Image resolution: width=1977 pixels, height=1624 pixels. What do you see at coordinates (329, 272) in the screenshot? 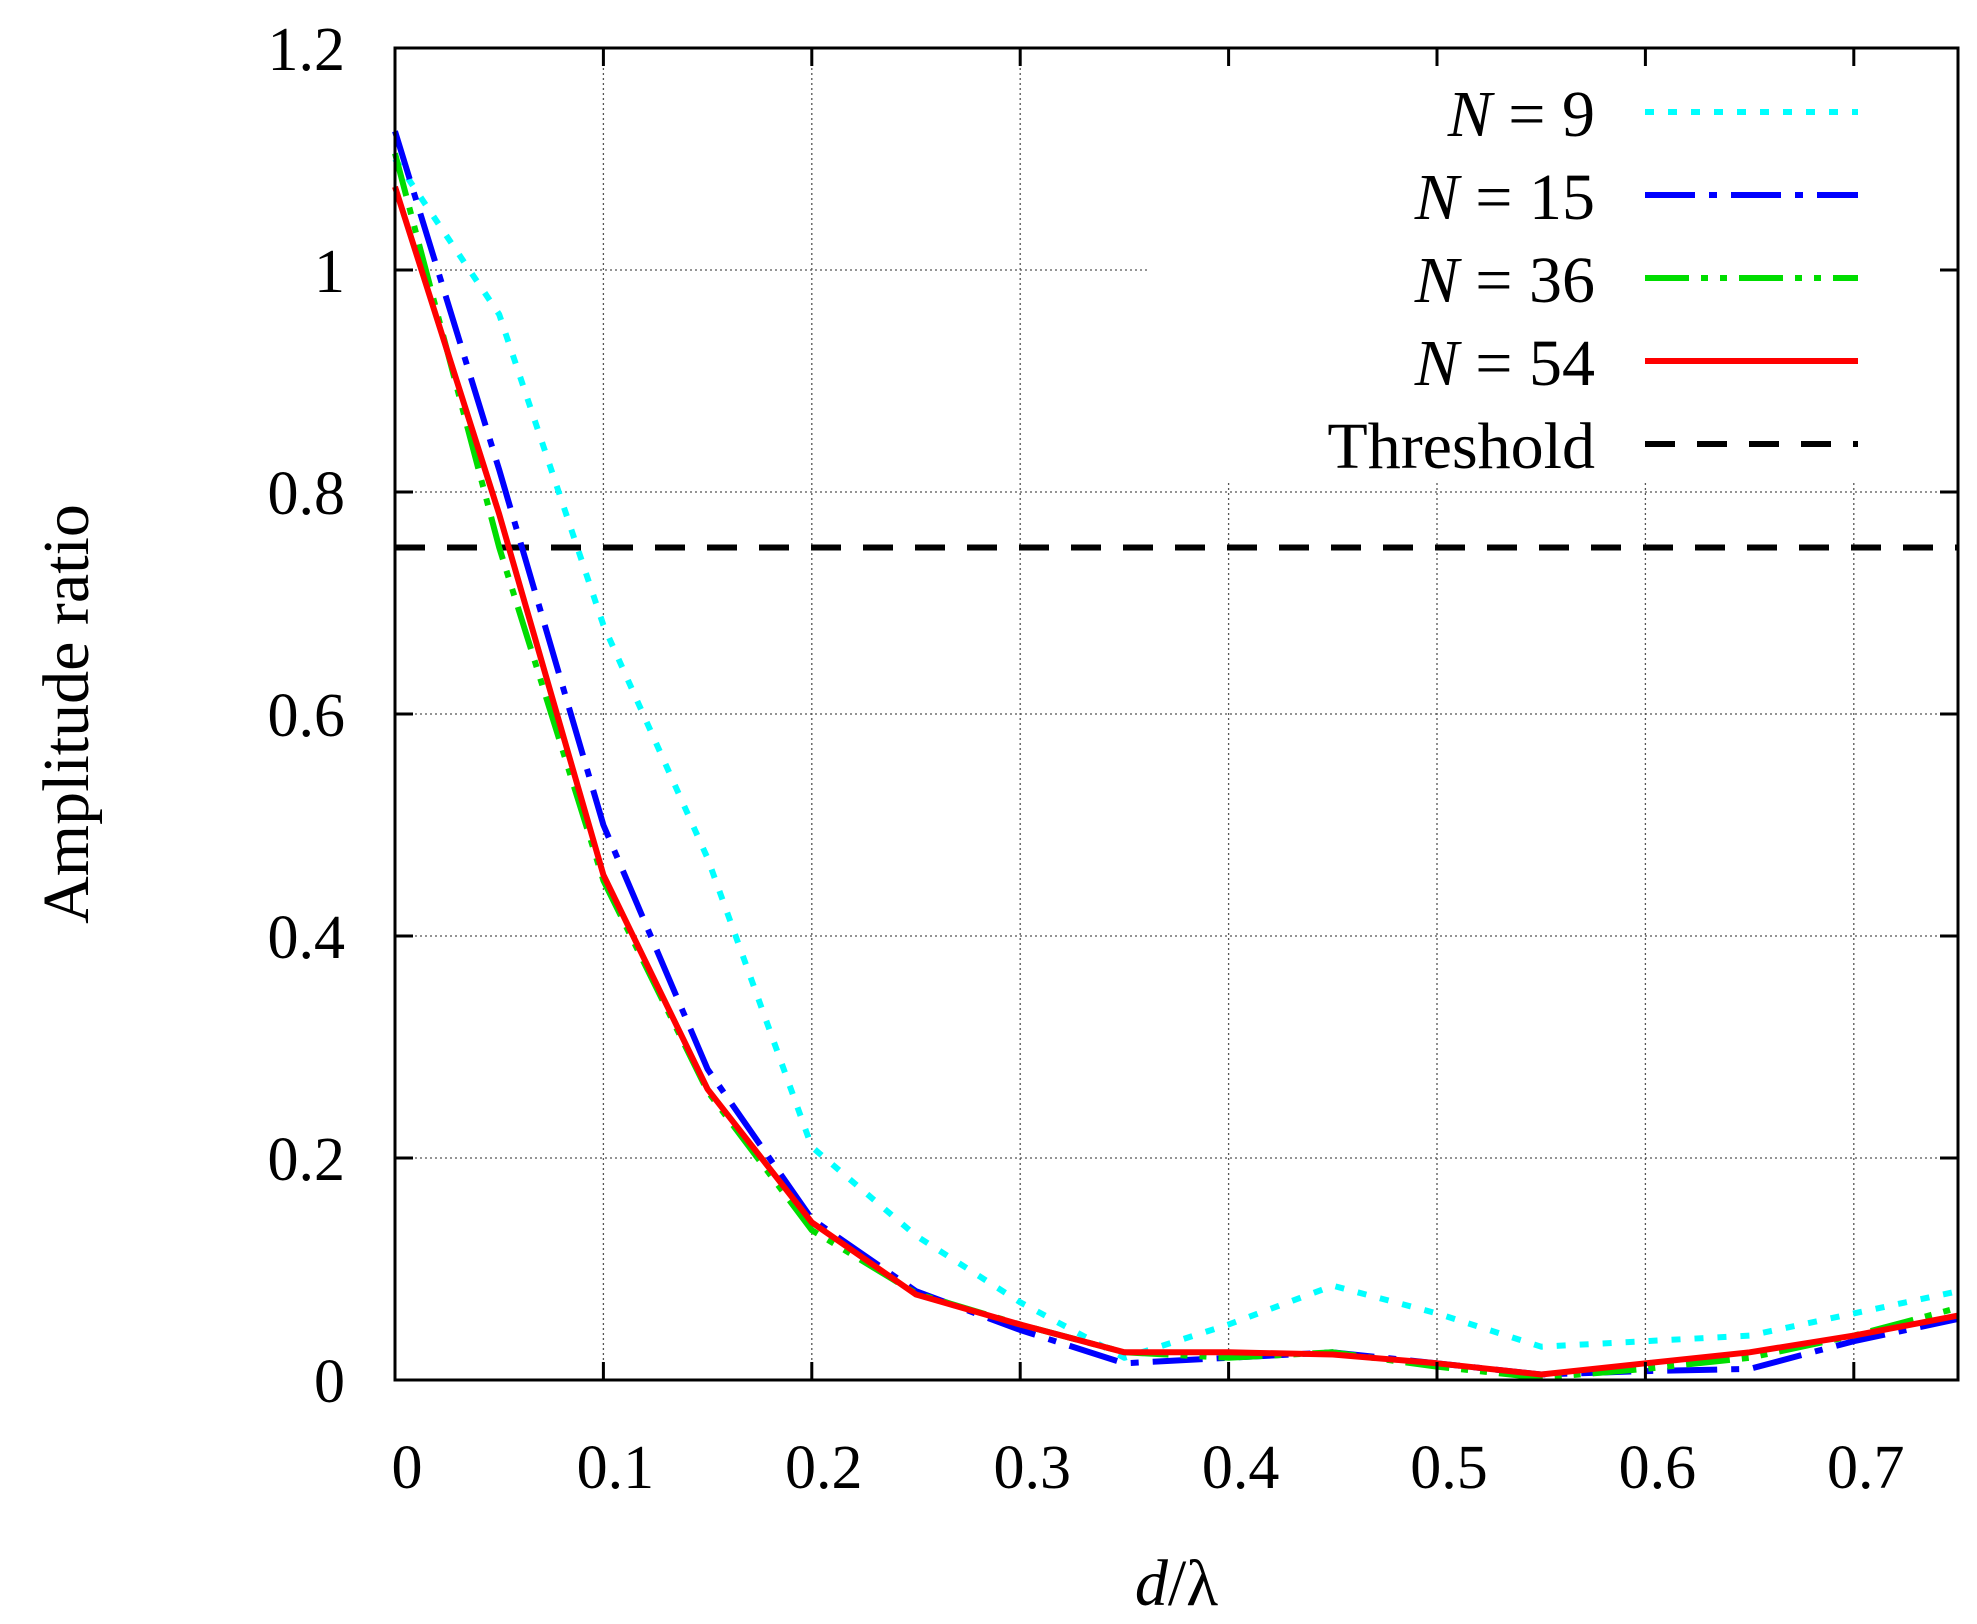
I see `y-tick-label: 1` at bounding box center [329, 272].